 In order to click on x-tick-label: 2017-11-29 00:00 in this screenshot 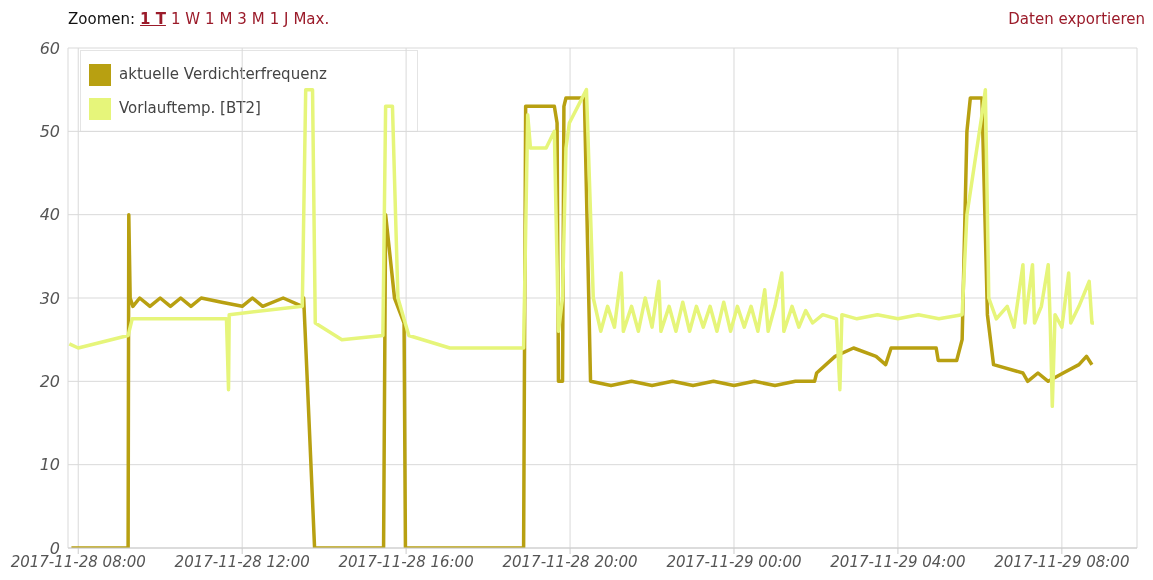, I will do `click(734, 561)`.